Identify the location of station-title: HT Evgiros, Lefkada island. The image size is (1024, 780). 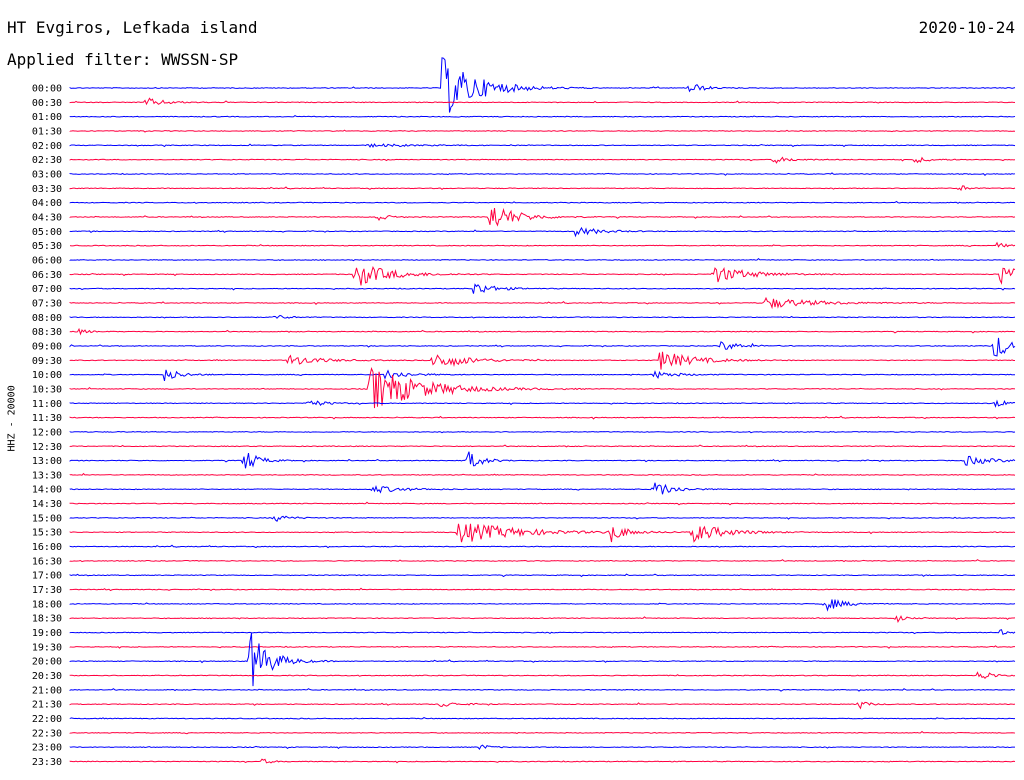
(132, 27).